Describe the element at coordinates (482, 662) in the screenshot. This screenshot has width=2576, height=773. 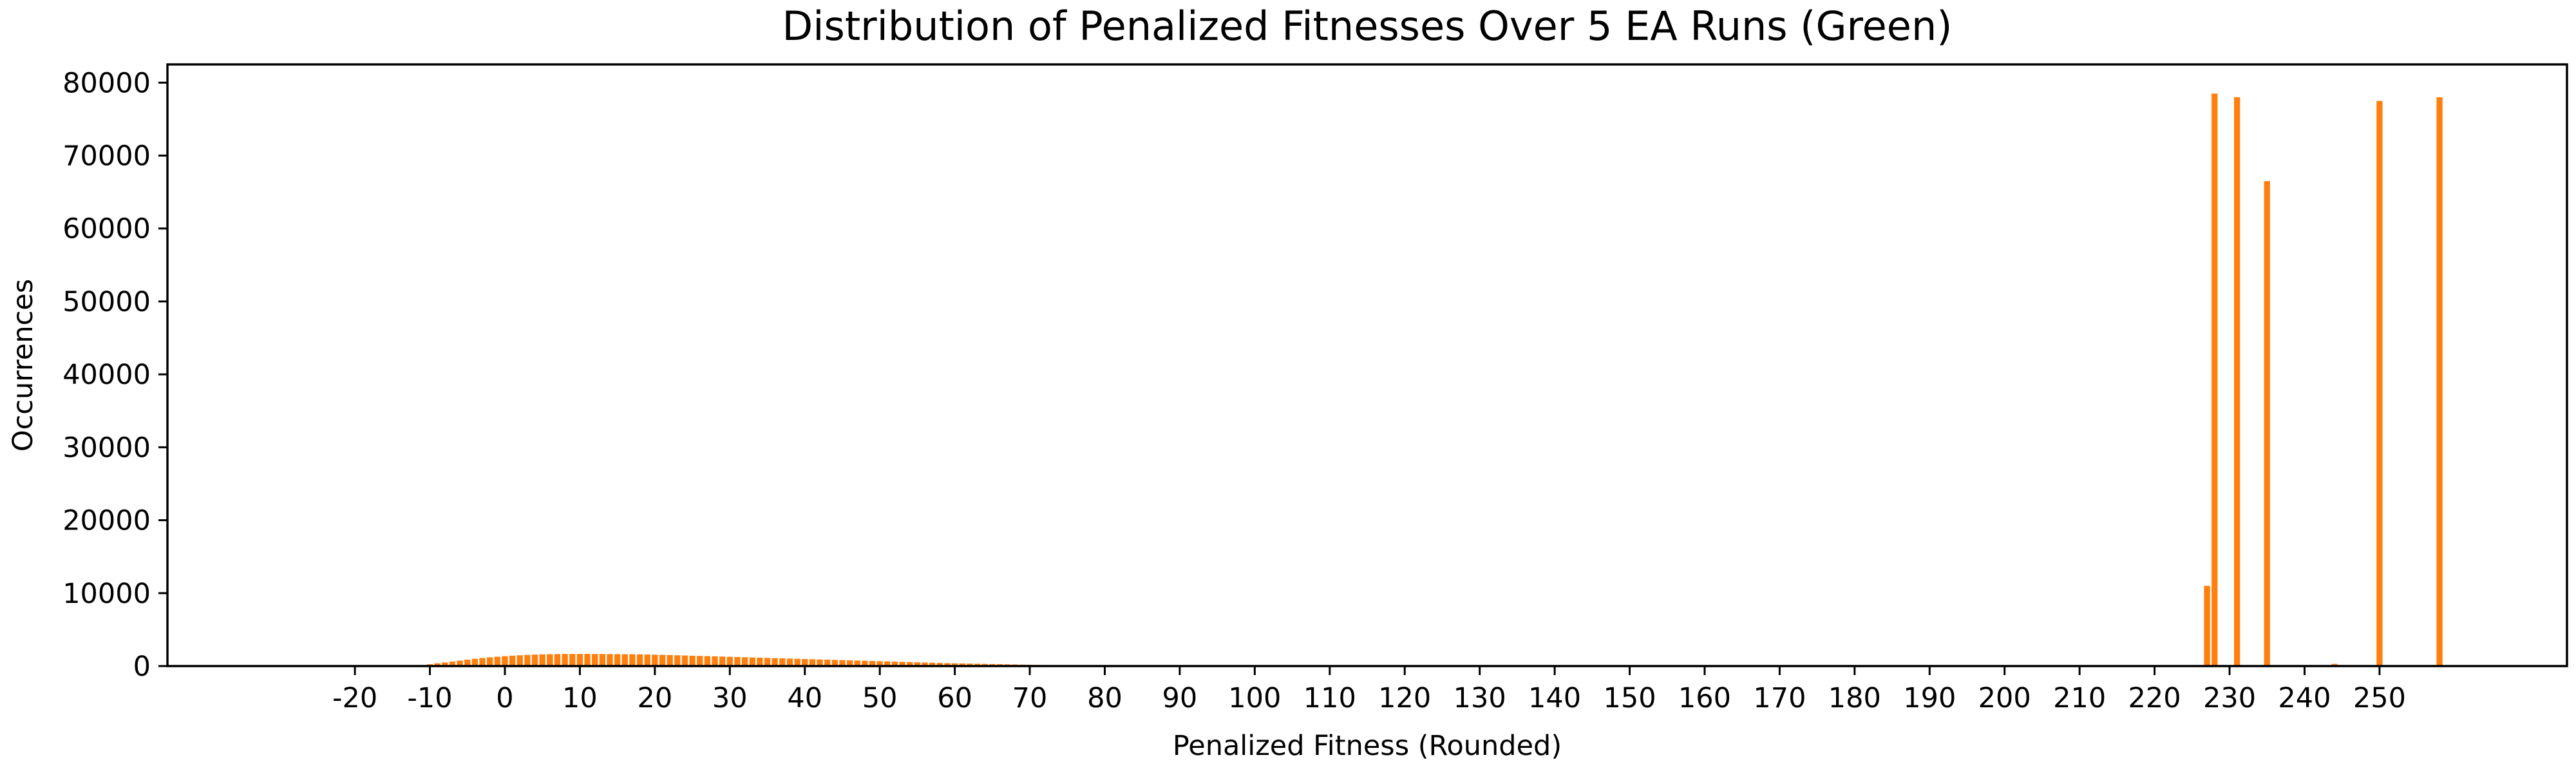
I see `bar--3` at that location.